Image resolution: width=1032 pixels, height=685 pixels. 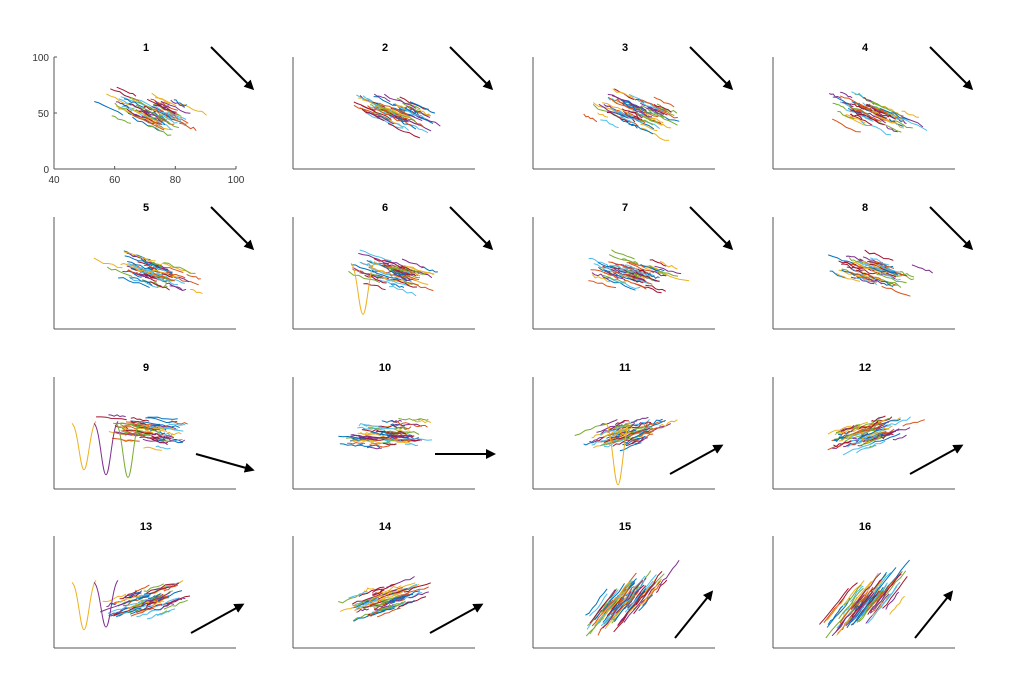 I want to click on series-spike, so click(x=84, y=605).